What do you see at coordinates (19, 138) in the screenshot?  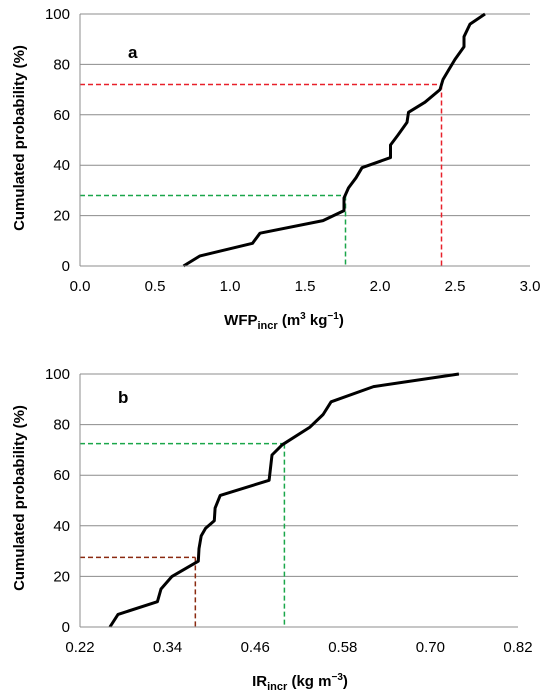 I see `y-axis-label-a: Cumulated probability (%)` at bounding box center [19, 138].